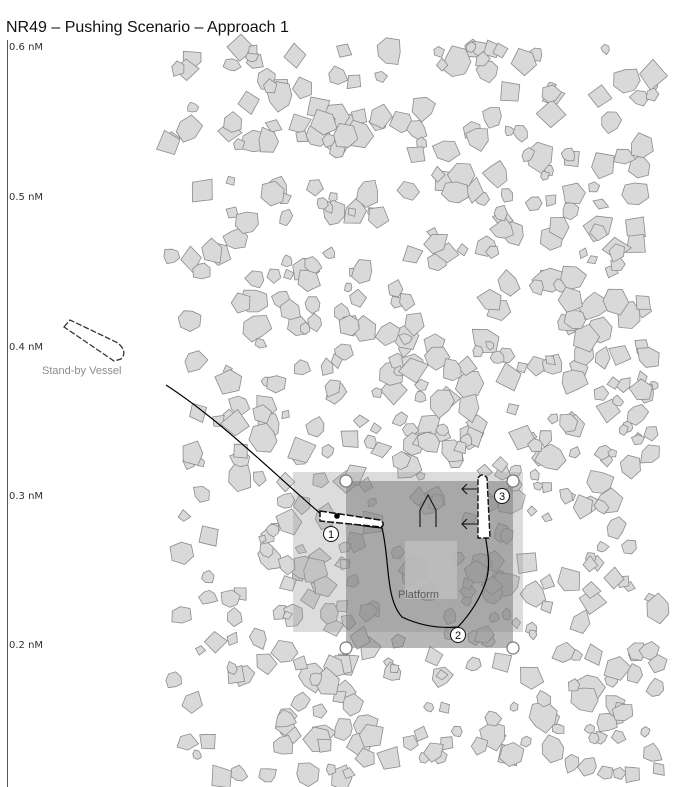 This screenshot has width=683, height=787. Describe the element at coordinates (26, 645) in the screenshot. I see `scale-label-02: 0.2 nM` at that location.